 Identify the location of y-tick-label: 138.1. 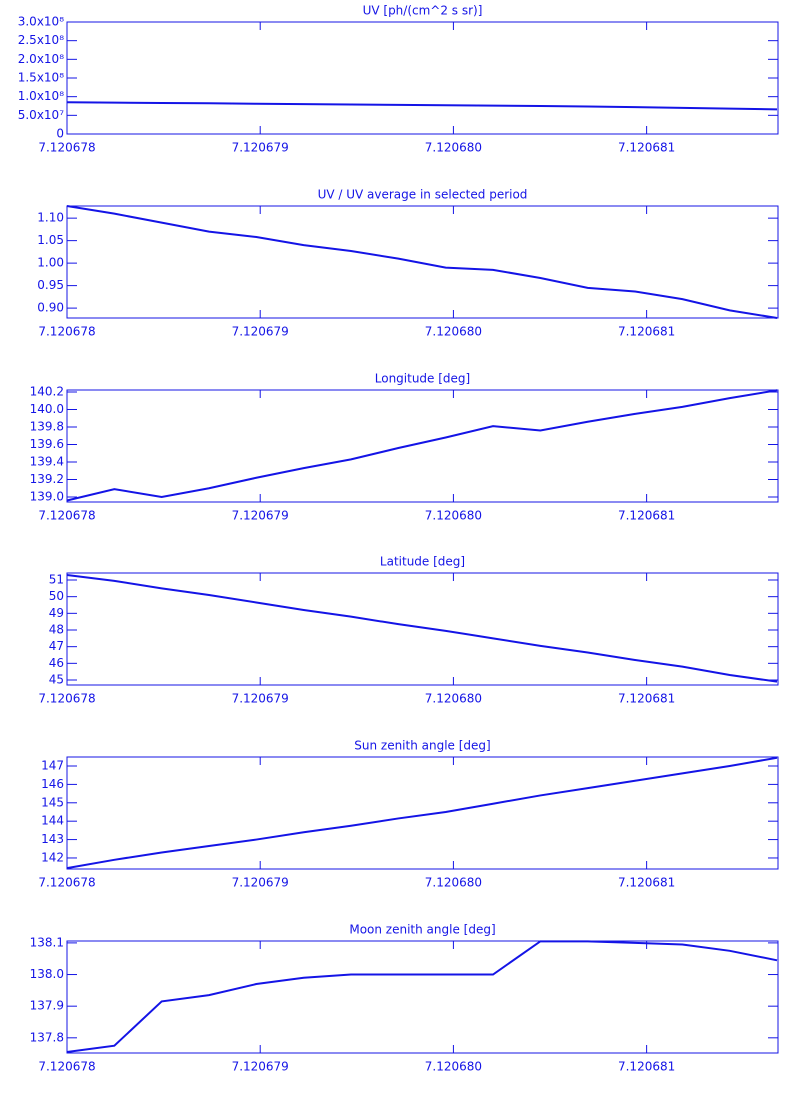
(47, 942).